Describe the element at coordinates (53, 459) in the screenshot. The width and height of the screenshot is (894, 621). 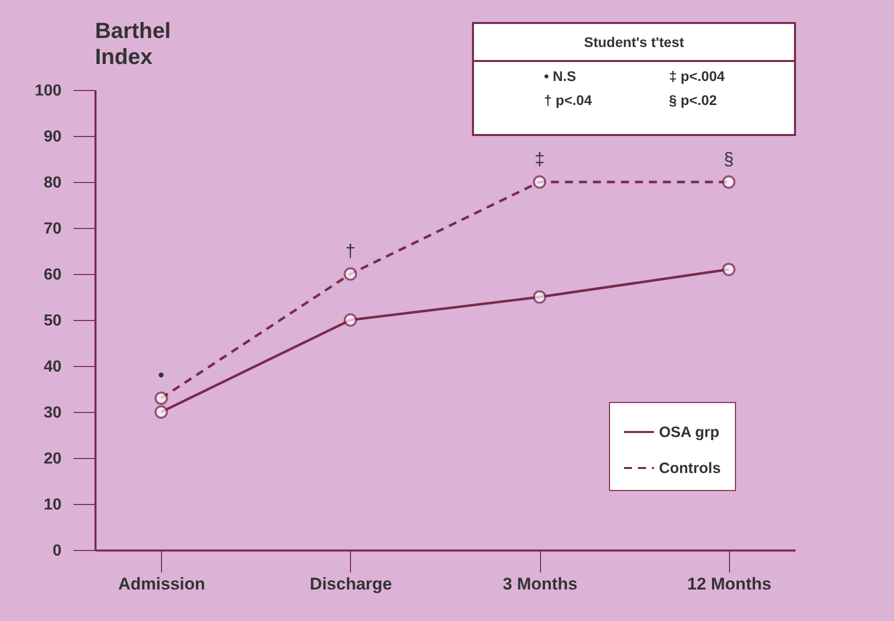
I see `y-tick-label: 20` at that location.